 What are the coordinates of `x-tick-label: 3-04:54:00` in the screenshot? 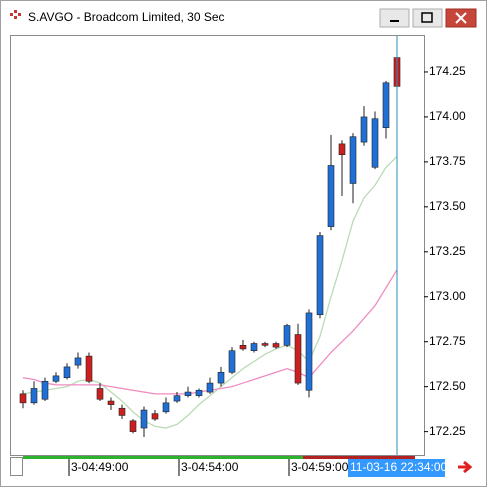 It's located at (210, 467).